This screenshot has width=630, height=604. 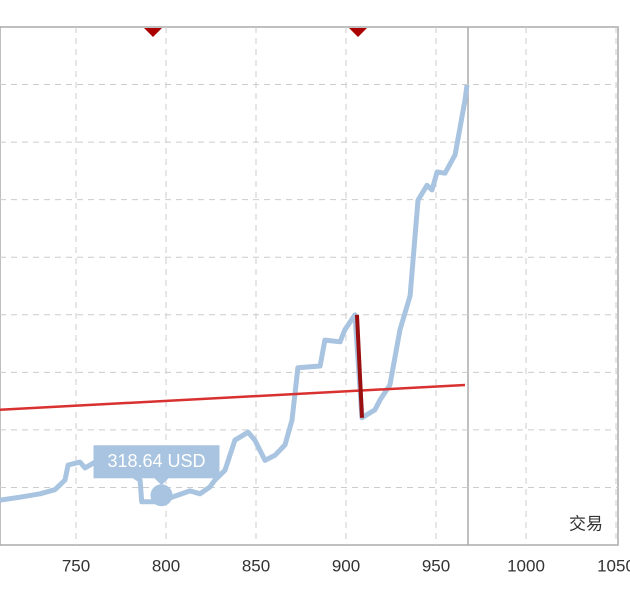 I want to click on panel-label: 交易, so click(x=586, y=523).